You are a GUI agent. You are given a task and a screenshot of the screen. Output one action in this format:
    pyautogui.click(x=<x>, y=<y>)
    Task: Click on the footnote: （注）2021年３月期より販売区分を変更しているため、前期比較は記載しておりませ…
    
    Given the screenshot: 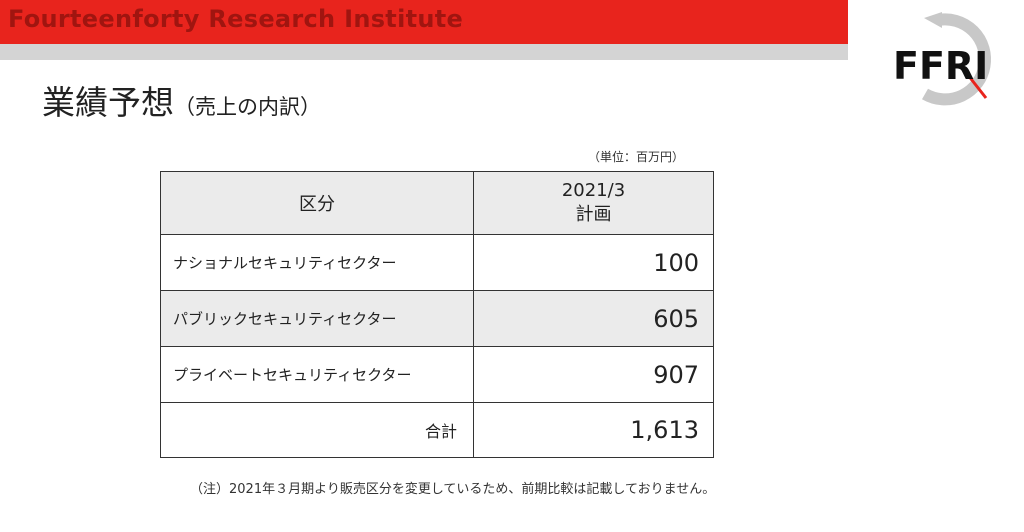 What is the action you would take?
    pyautogui.click(x=453, y=489)
    